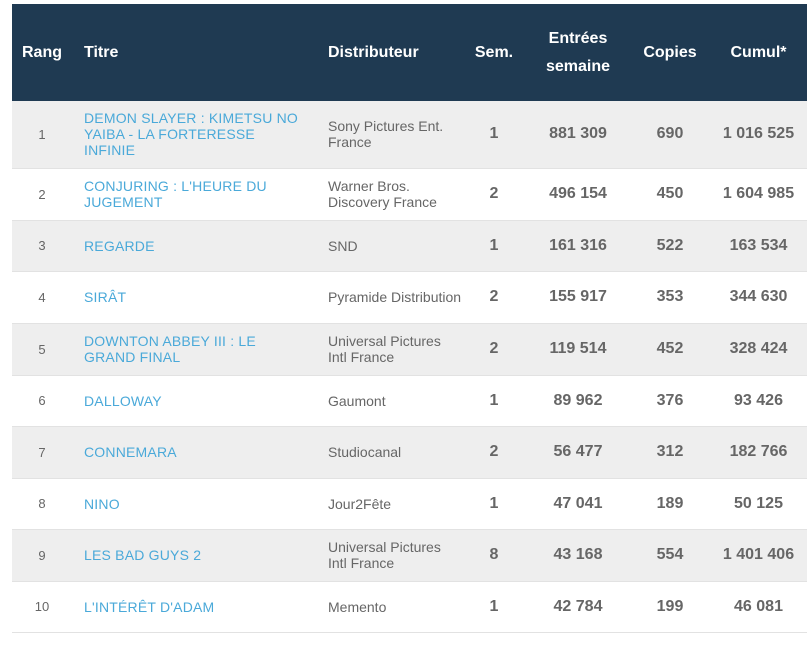 The image size is (810, 646). Describe the element at coordinates (42, 503) in the screenshot. I see `cell-rang: 8` at that location.